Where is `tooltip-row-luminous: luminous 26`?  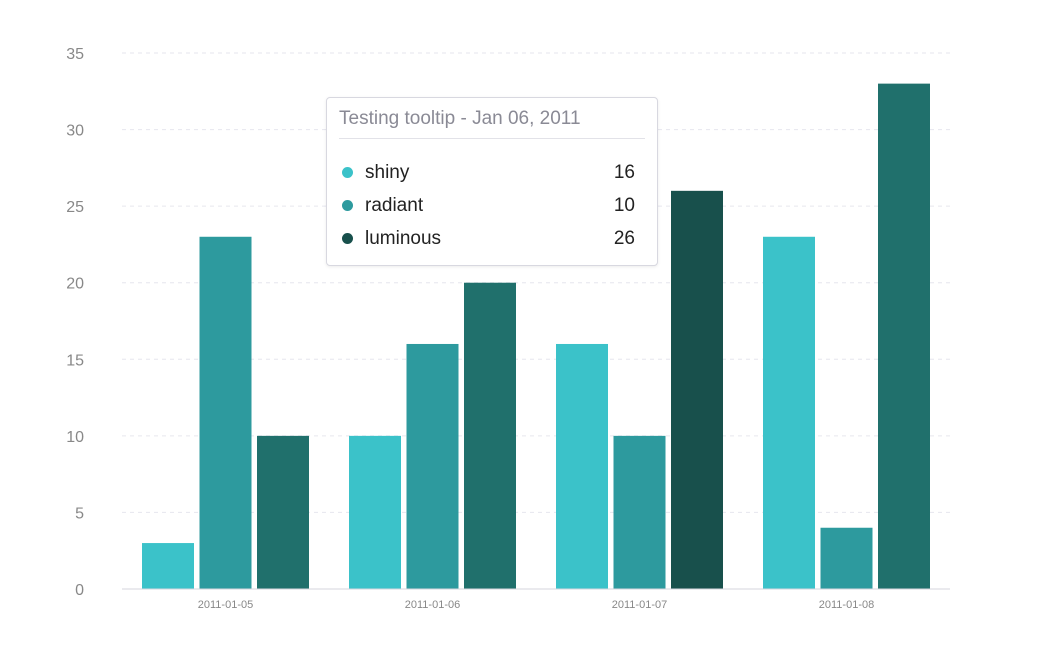 tooltip-row-luminous: luminous 26 is located at coordinates (492, 238).